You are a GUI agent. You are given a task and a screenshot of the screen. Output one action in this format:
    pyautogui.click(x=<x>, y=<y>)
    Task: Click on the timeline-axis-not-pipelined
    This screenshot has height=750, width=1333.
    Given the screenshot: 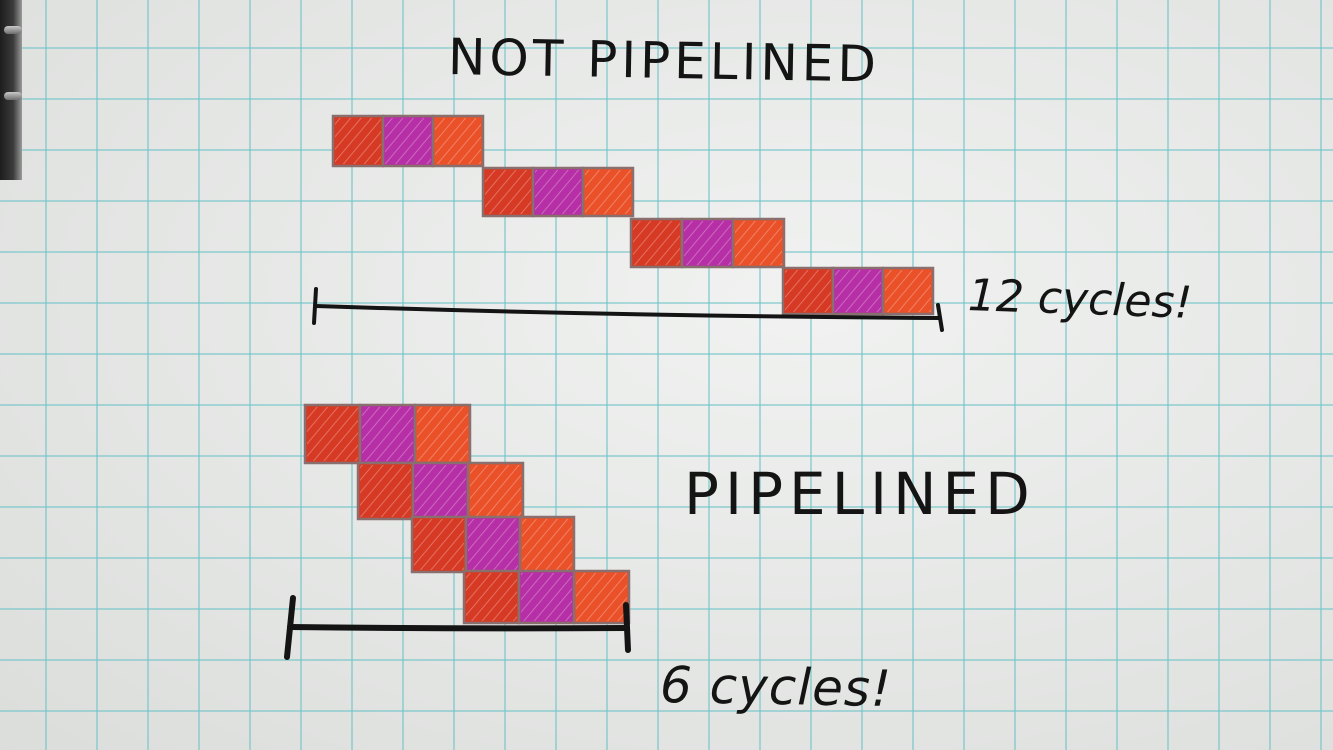 What is the action you would take?
    pyautogui.click(x=628, y=312)
    